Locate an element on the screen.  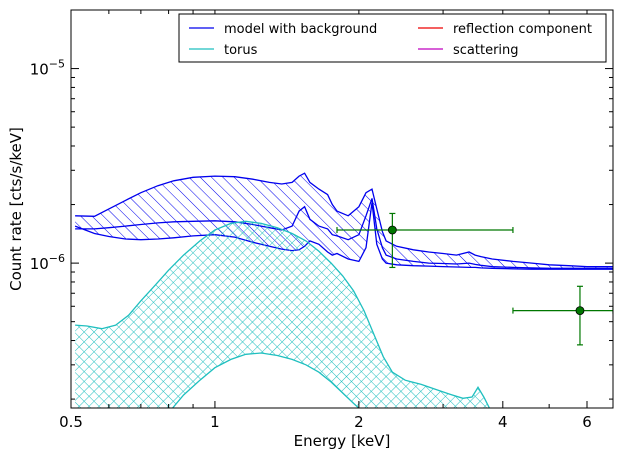
x-tick-label: 2 is located at coordinates (359, 422).